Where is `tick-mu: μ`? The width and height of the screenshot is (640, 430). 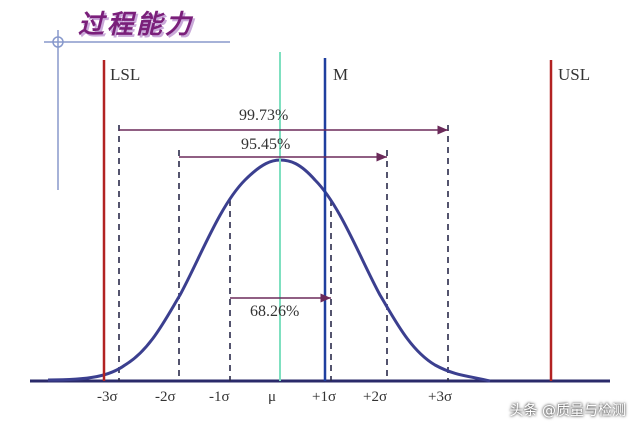 tick-mu: μ is located at coordinates (272, 397).